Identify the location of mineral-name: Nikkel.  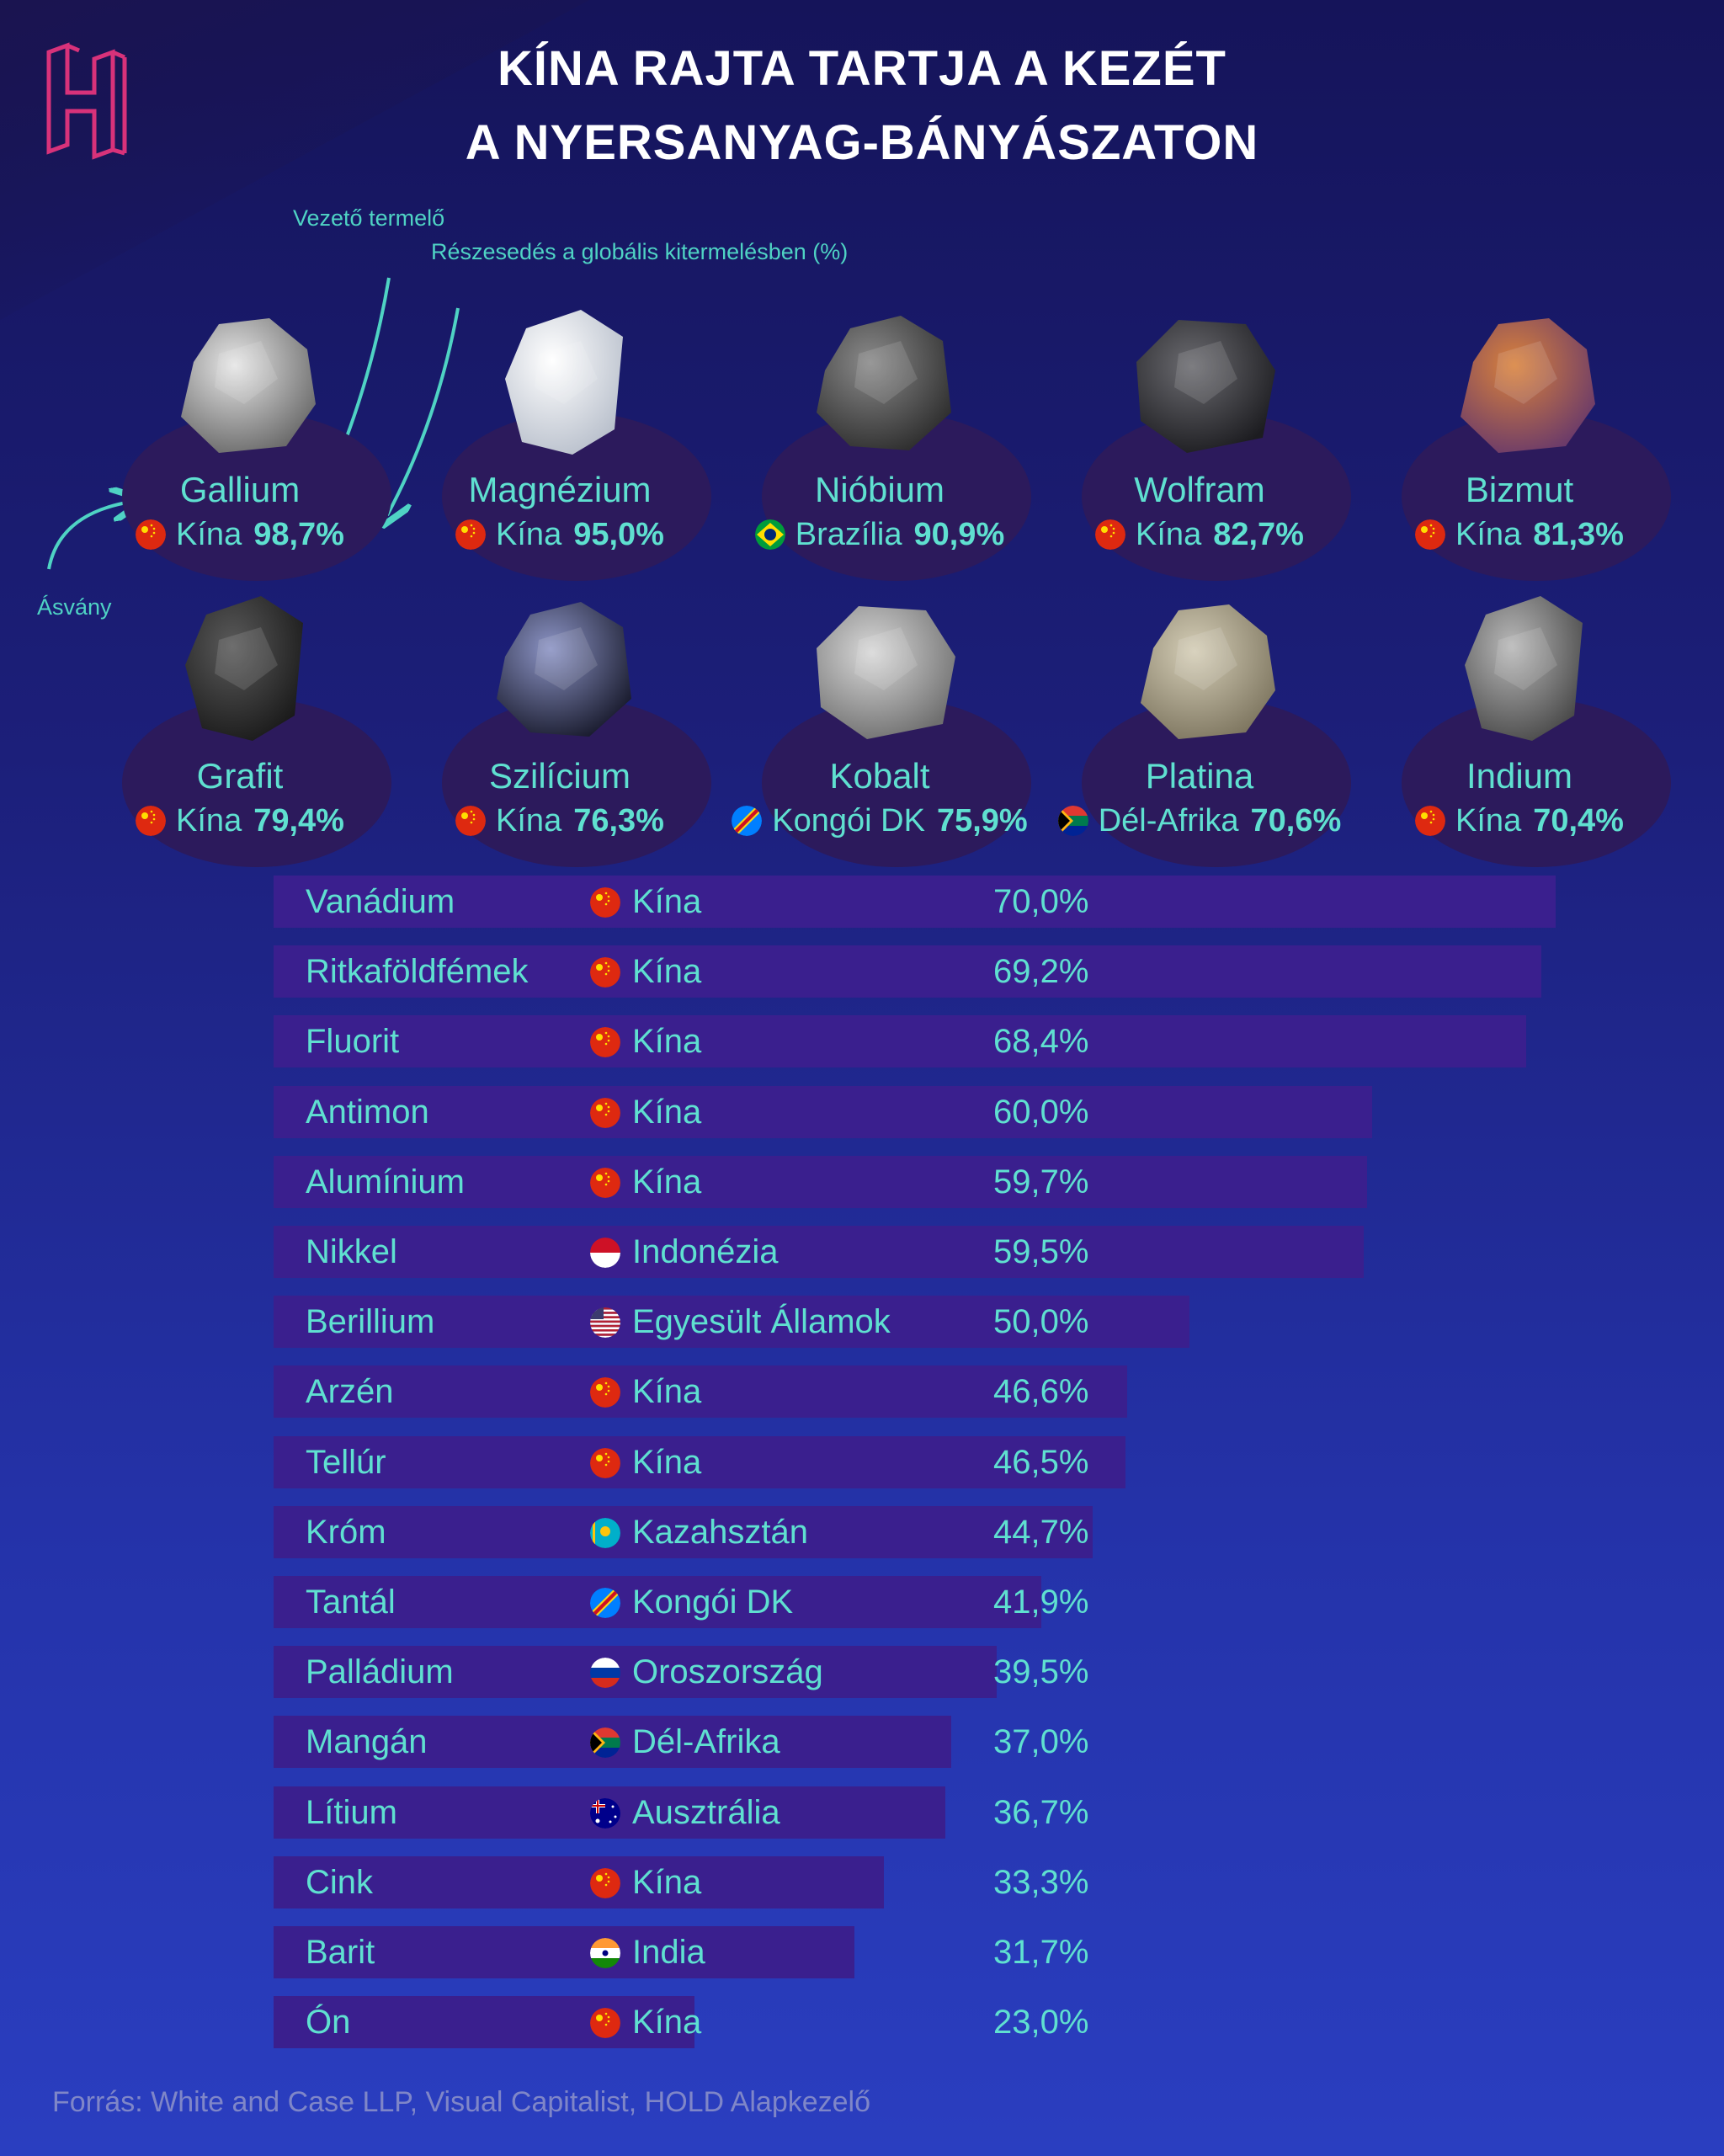
(351, 1251).